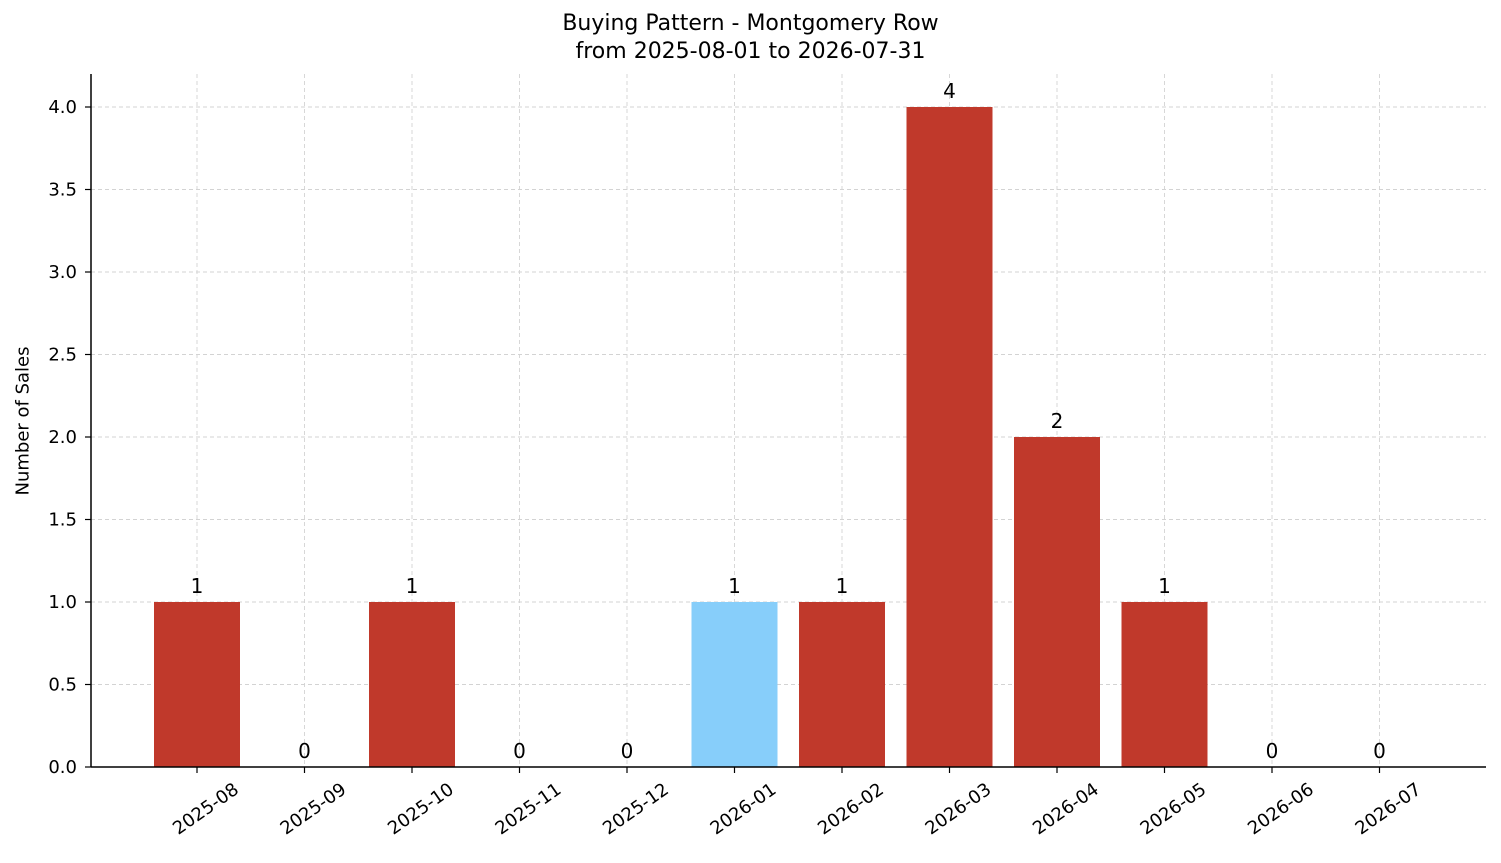 The width and height of the screenshot is (1501, 863). I want to click on x-tick-label: 2026-04, so click(1066, 809).